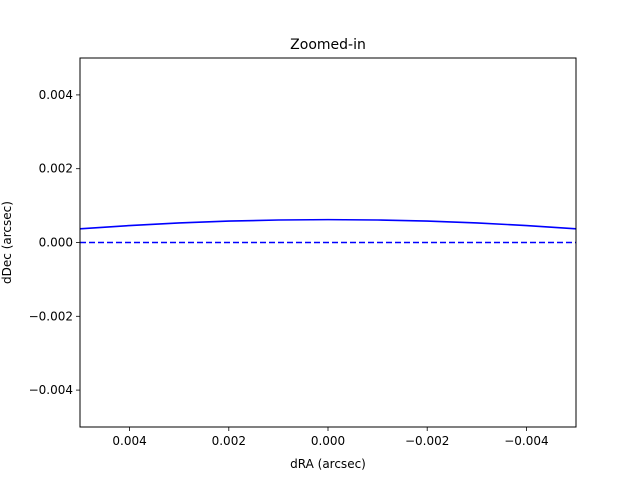 This screenshot has width=640, height=484. What do you see at coordinates (229, 441) in the screenshot?
I see `x-tick-label: 0.002` at bounding box center [229, 441].